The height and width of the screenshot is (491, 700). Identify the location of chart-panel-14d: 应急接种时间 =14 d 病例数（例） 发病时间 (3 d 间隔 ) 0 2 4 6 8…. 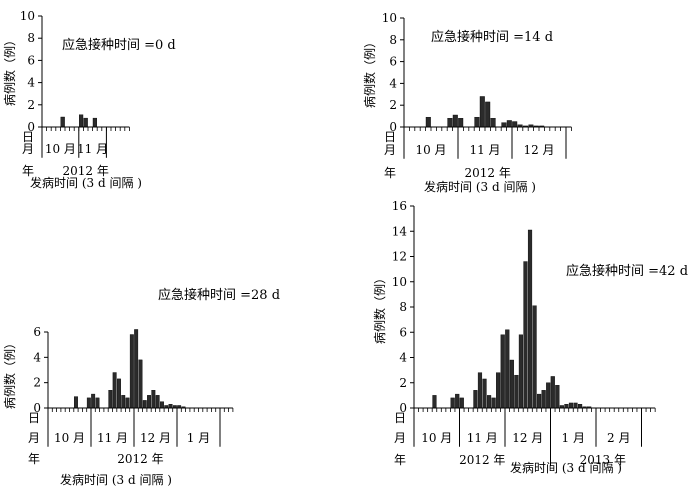
(467, 102).